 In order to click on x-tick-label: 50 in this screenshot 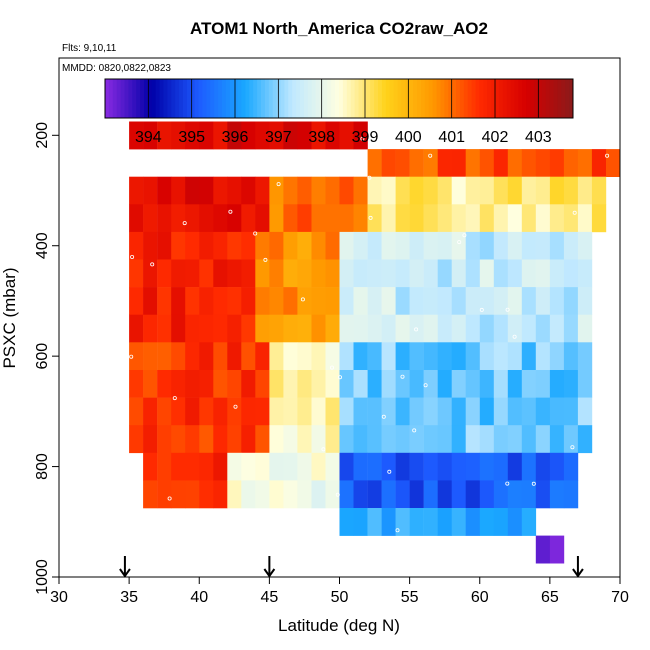, I will do `click(340, 597)`.